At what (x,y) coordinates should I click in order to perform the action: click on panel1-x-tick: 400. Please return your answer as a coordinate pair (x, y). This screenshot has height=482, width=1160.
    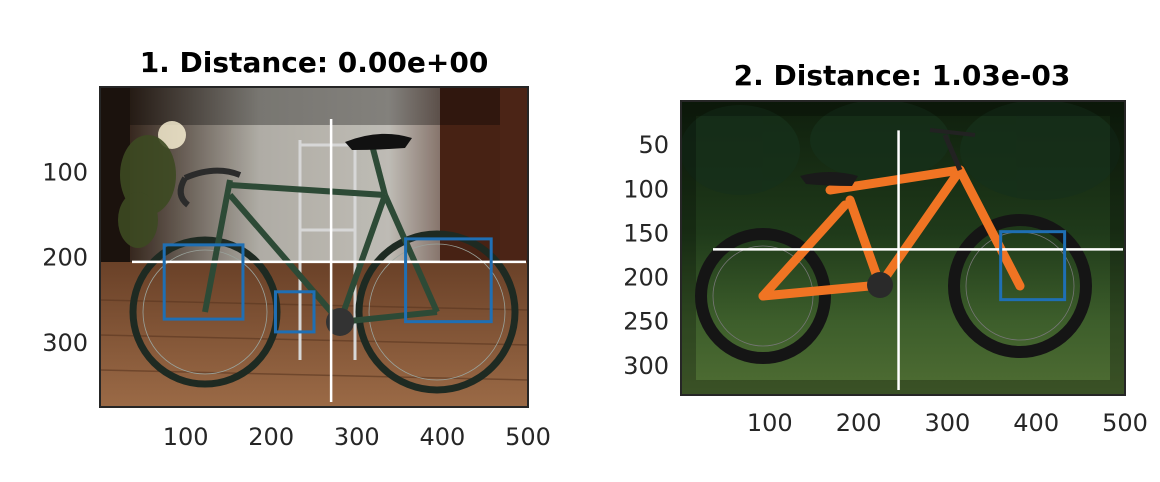
    Looking at the image, I should click on (442, 437).